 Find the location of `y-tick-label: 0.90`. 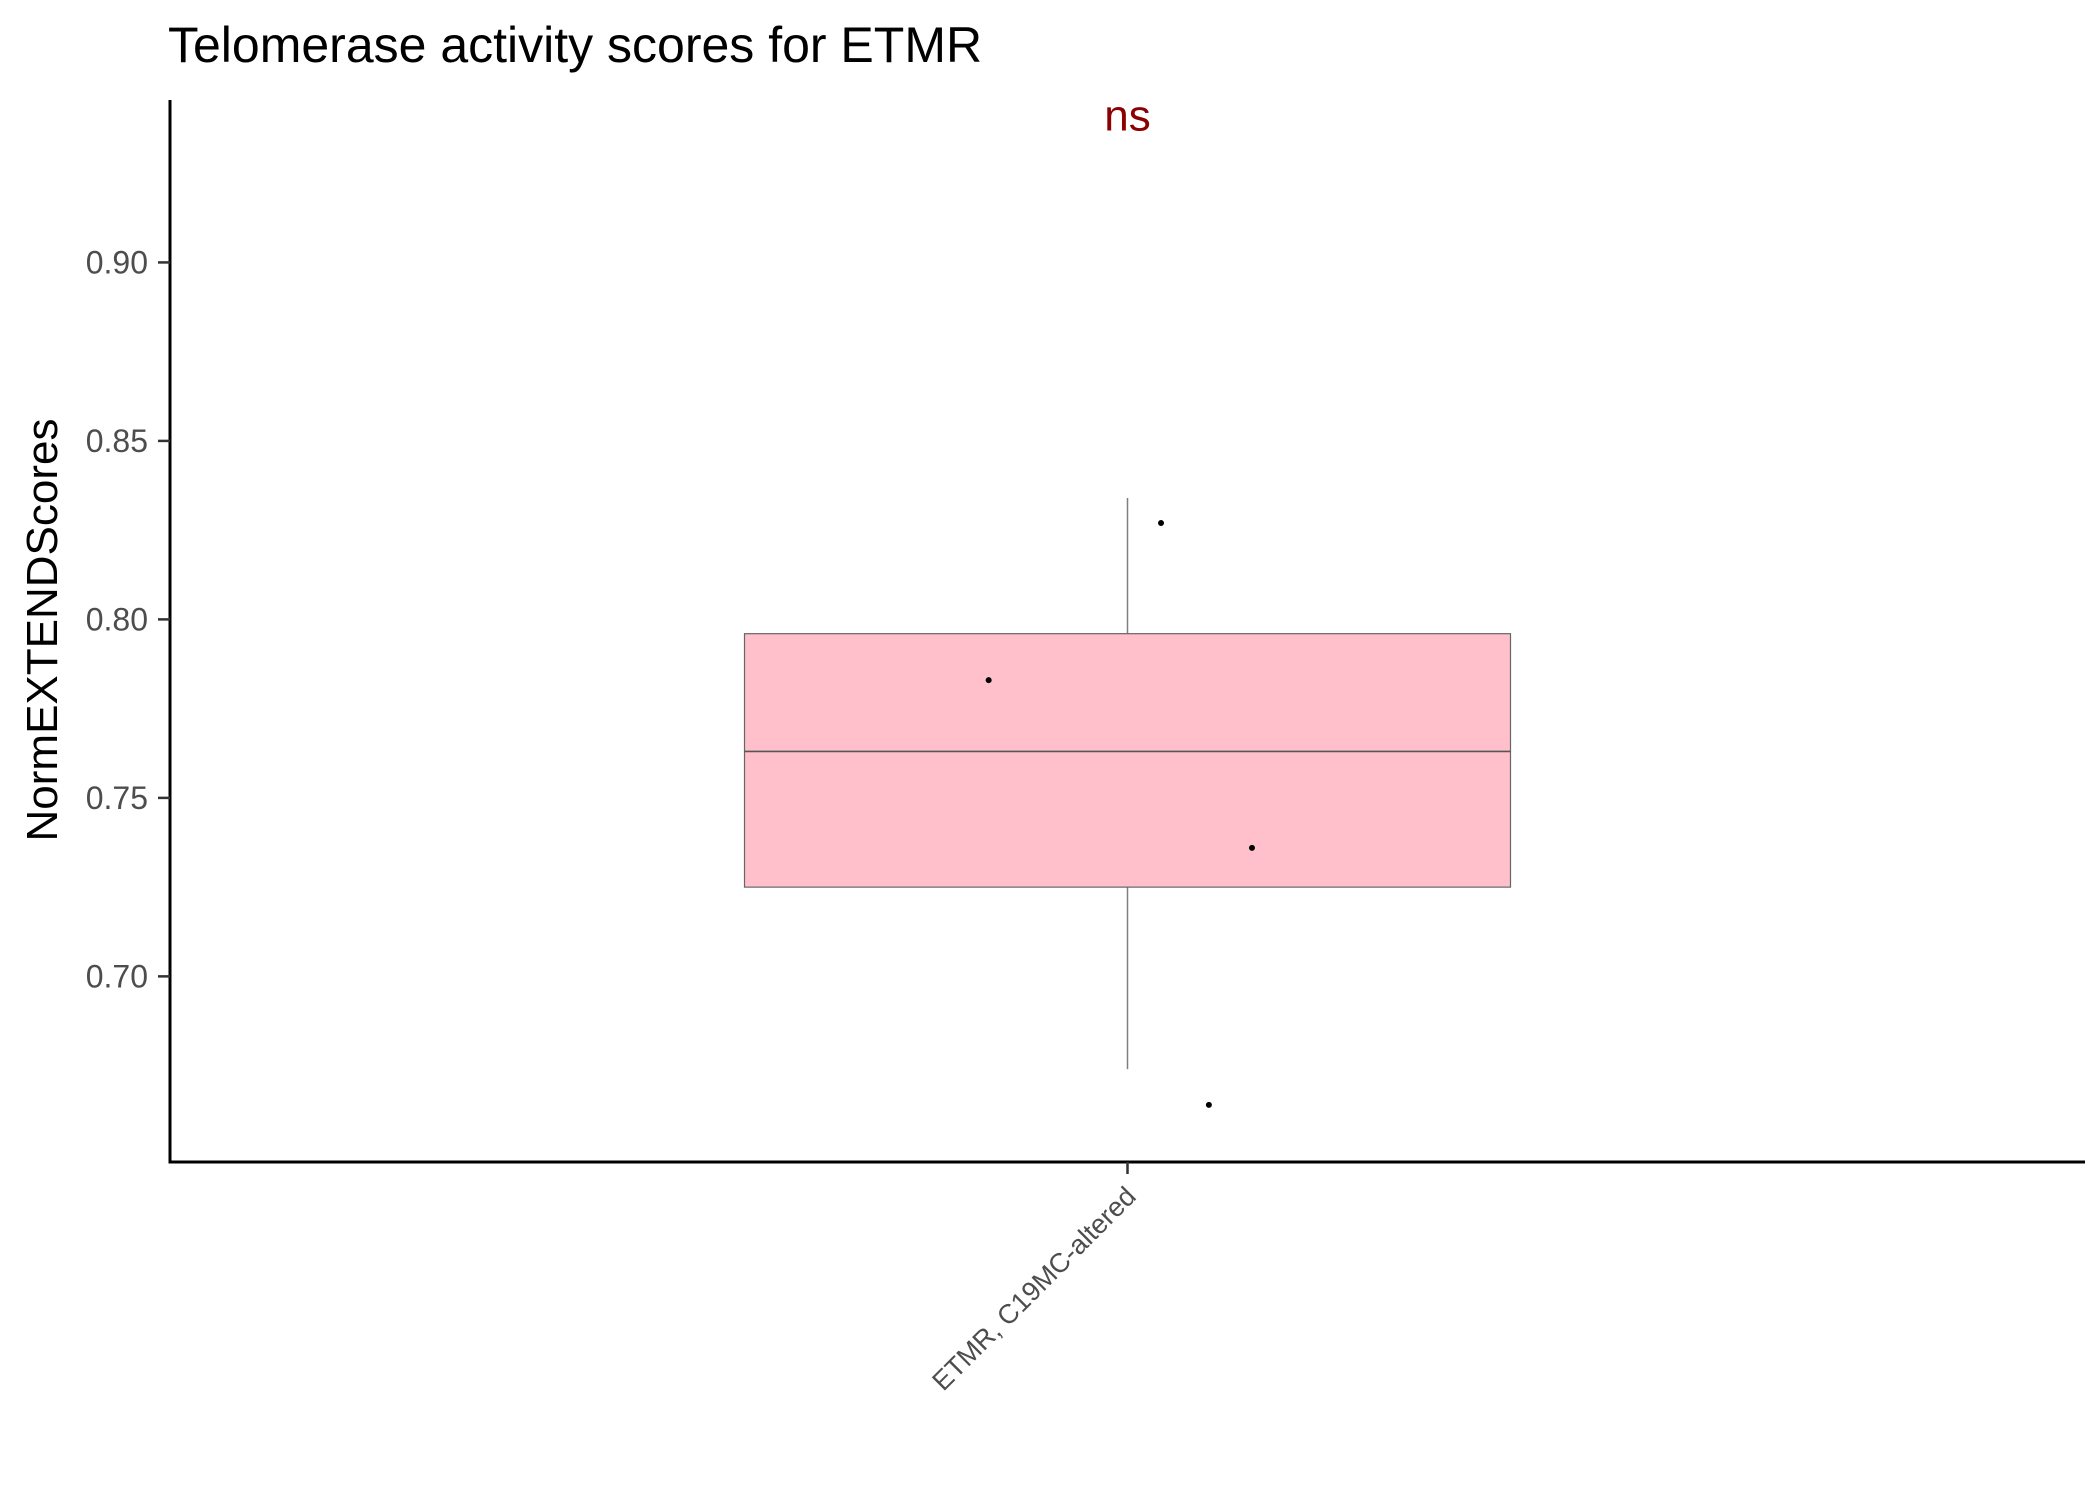

y-tick-label: 0.90 is located at coordinates (117, 262).